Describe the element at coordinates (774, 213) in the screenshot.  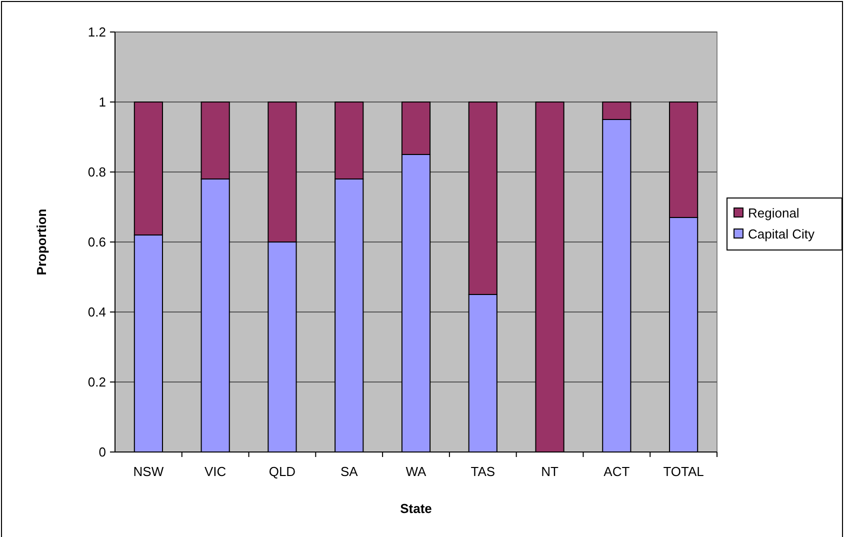
I see `legend-label: Regional` at that location.